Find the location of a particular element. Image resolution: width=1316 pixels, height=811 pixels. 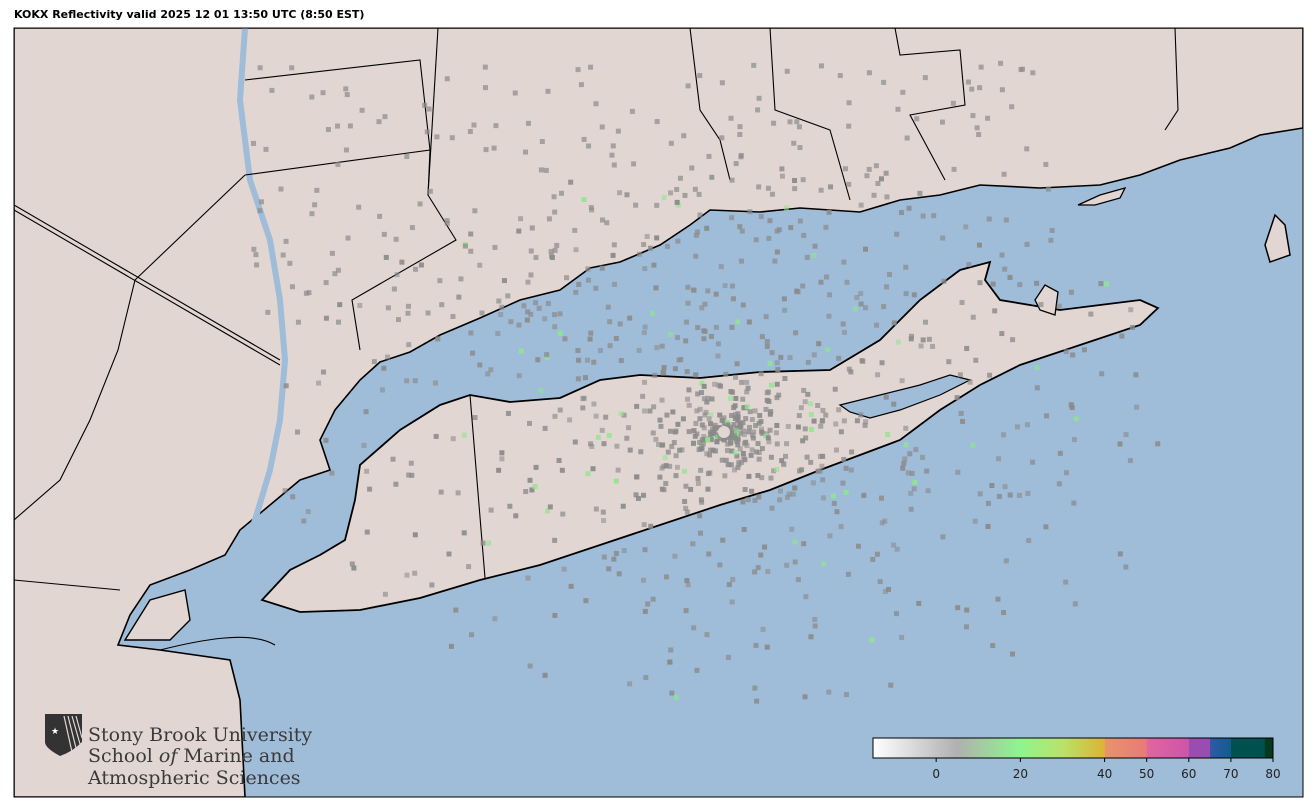

gardiners-island is located at coordinates (1046, 300).